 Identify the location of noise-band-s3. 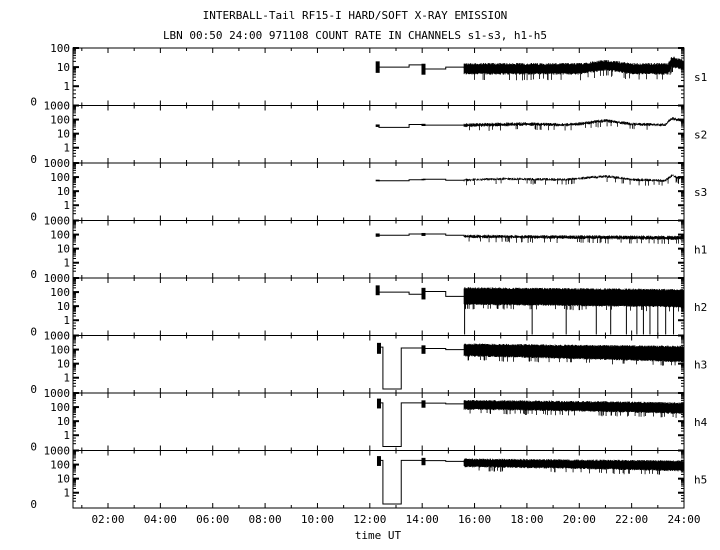
(573, 180).